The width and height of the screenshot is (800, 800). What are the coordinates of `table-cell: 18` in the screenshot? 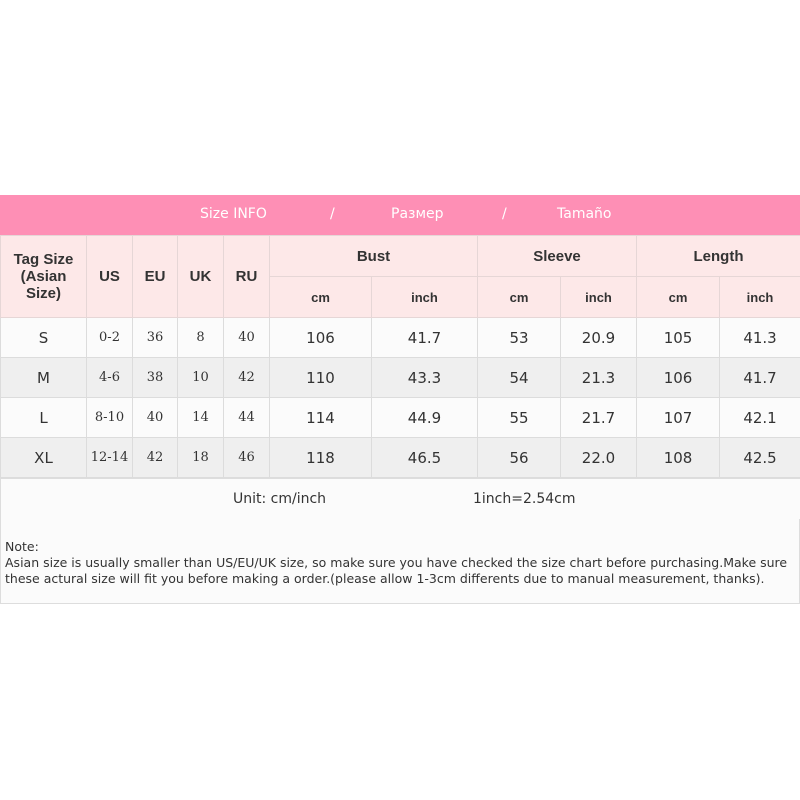 It's located at (200, 457).